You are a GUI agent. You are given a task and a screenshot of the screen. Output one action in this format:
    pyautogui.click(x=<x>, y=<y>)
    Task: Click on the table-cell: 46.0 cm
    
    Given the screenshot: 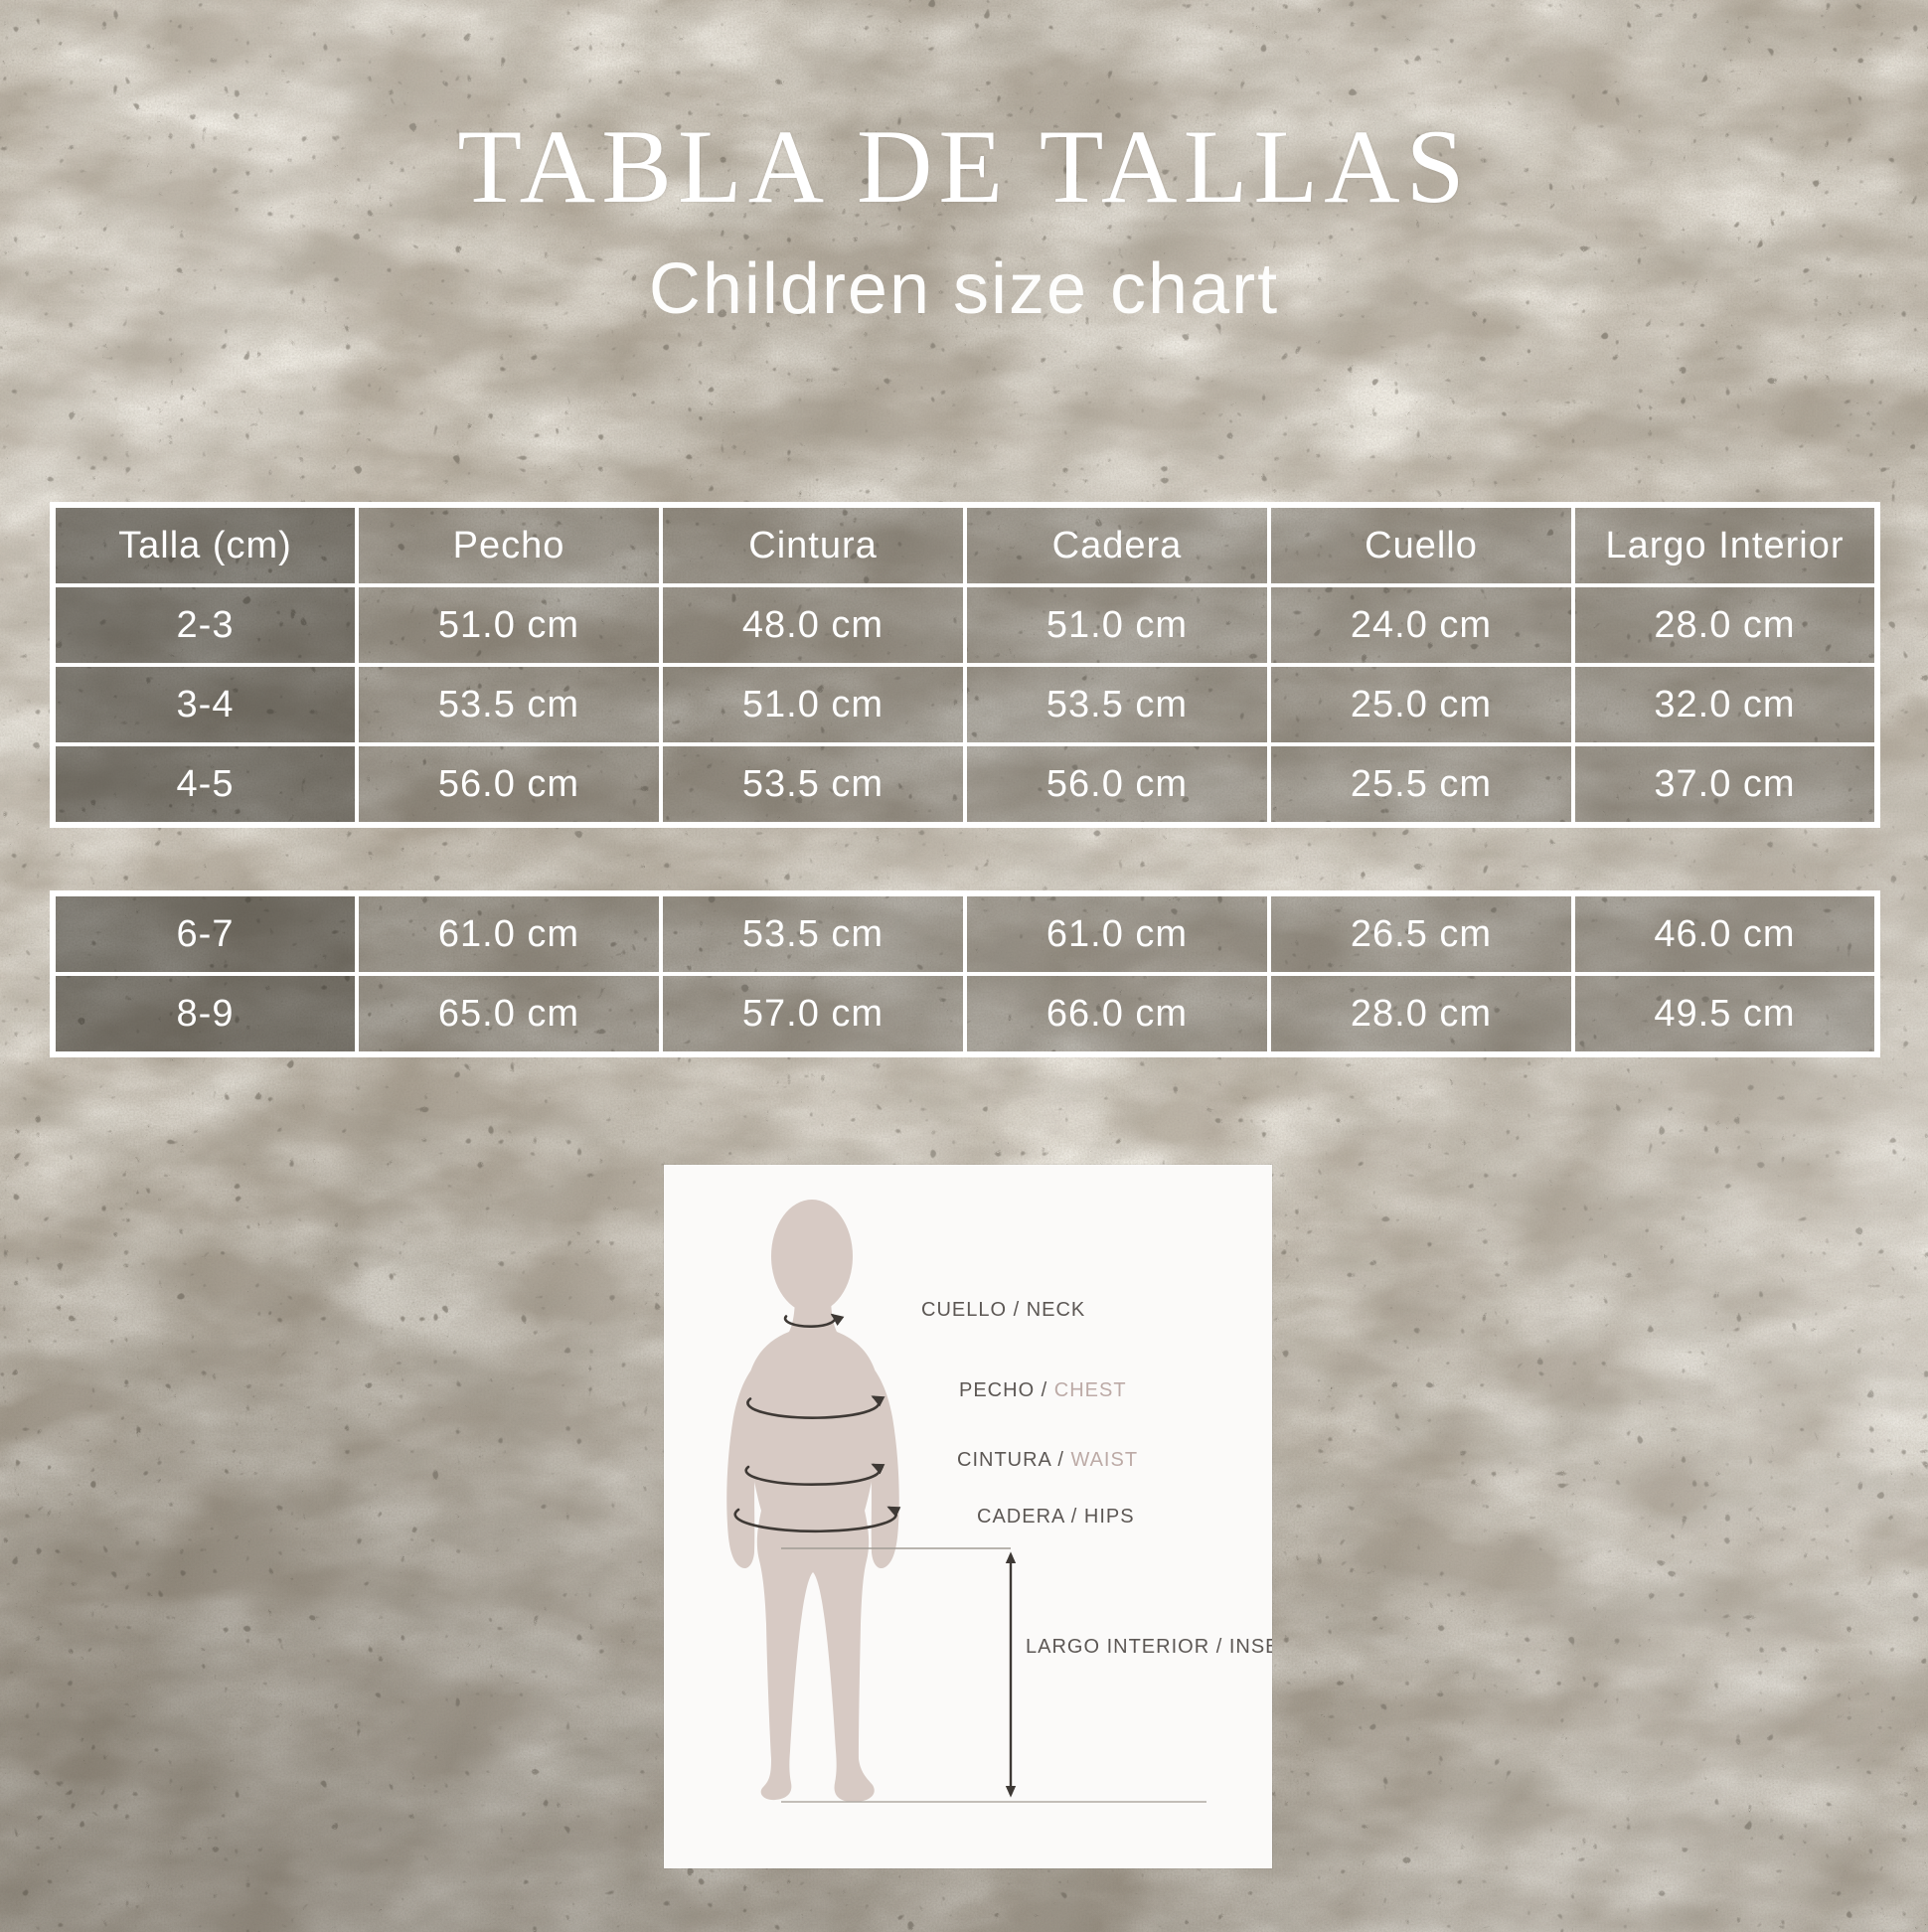 What is the action you would take?
    pyautogui.click(x=1725, y=933)
    